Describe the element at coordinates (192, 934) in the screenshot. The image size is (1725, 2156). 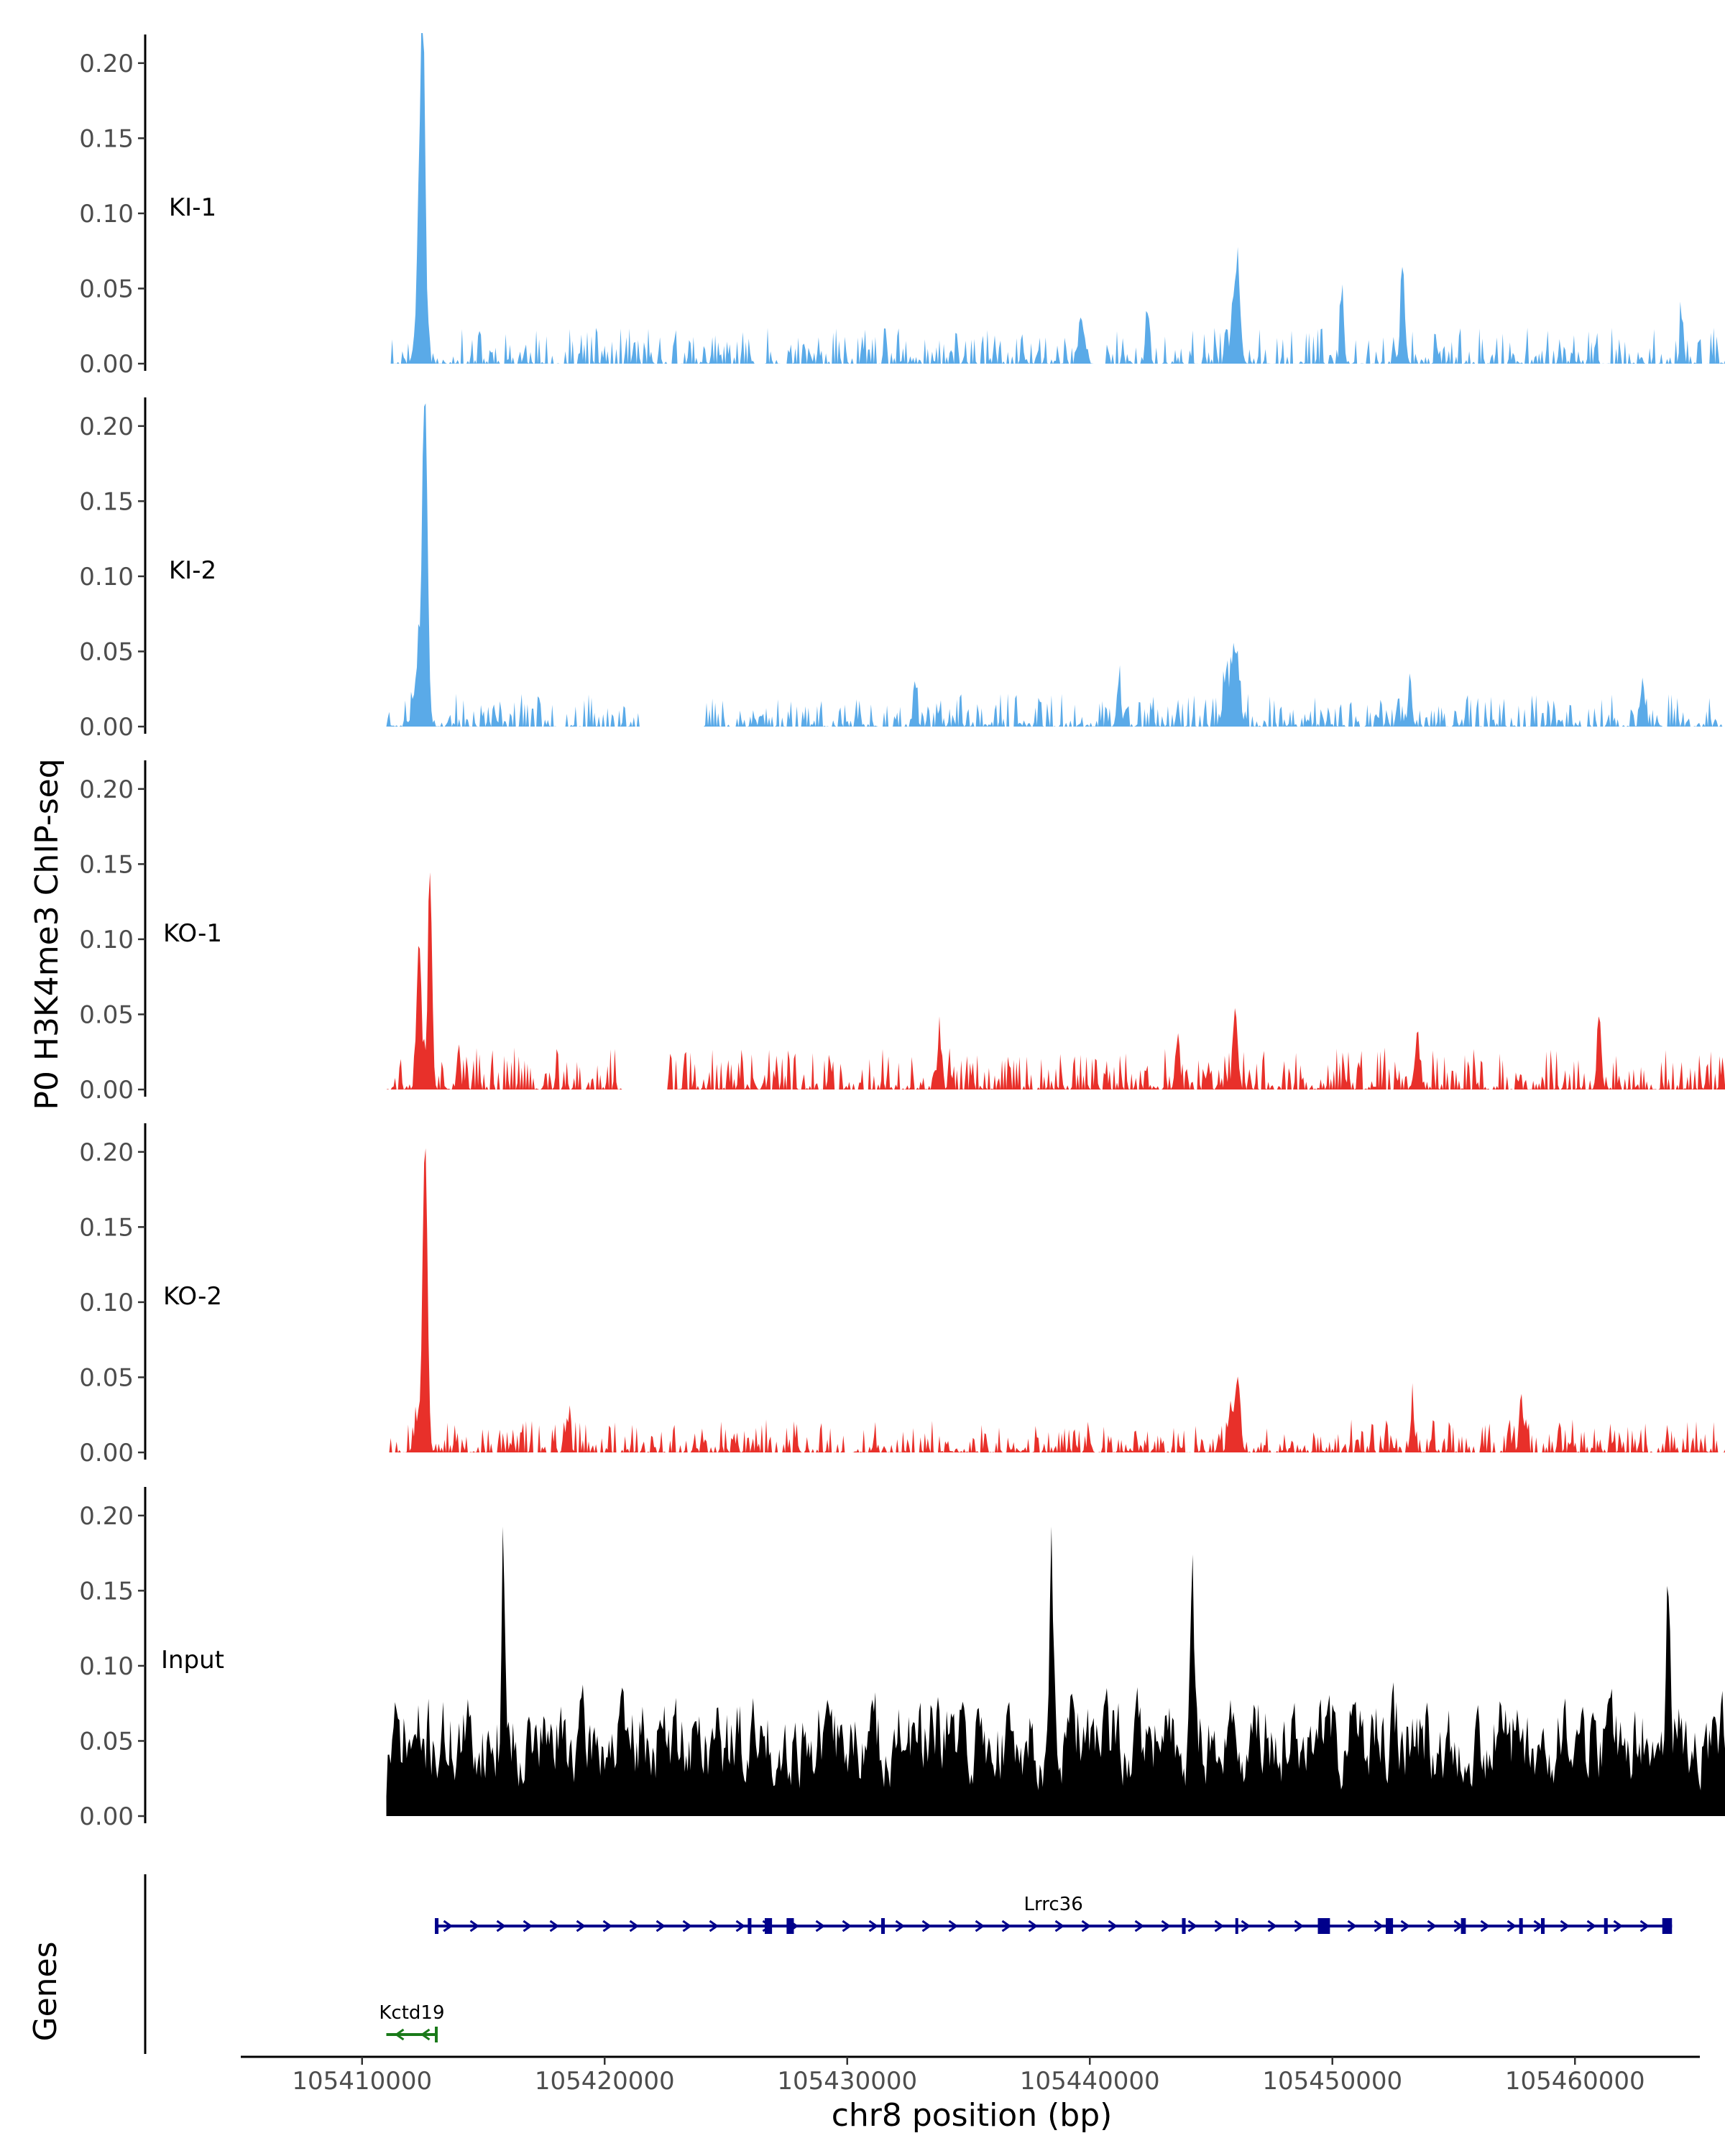
I see `track-label: KO-1` at that location.